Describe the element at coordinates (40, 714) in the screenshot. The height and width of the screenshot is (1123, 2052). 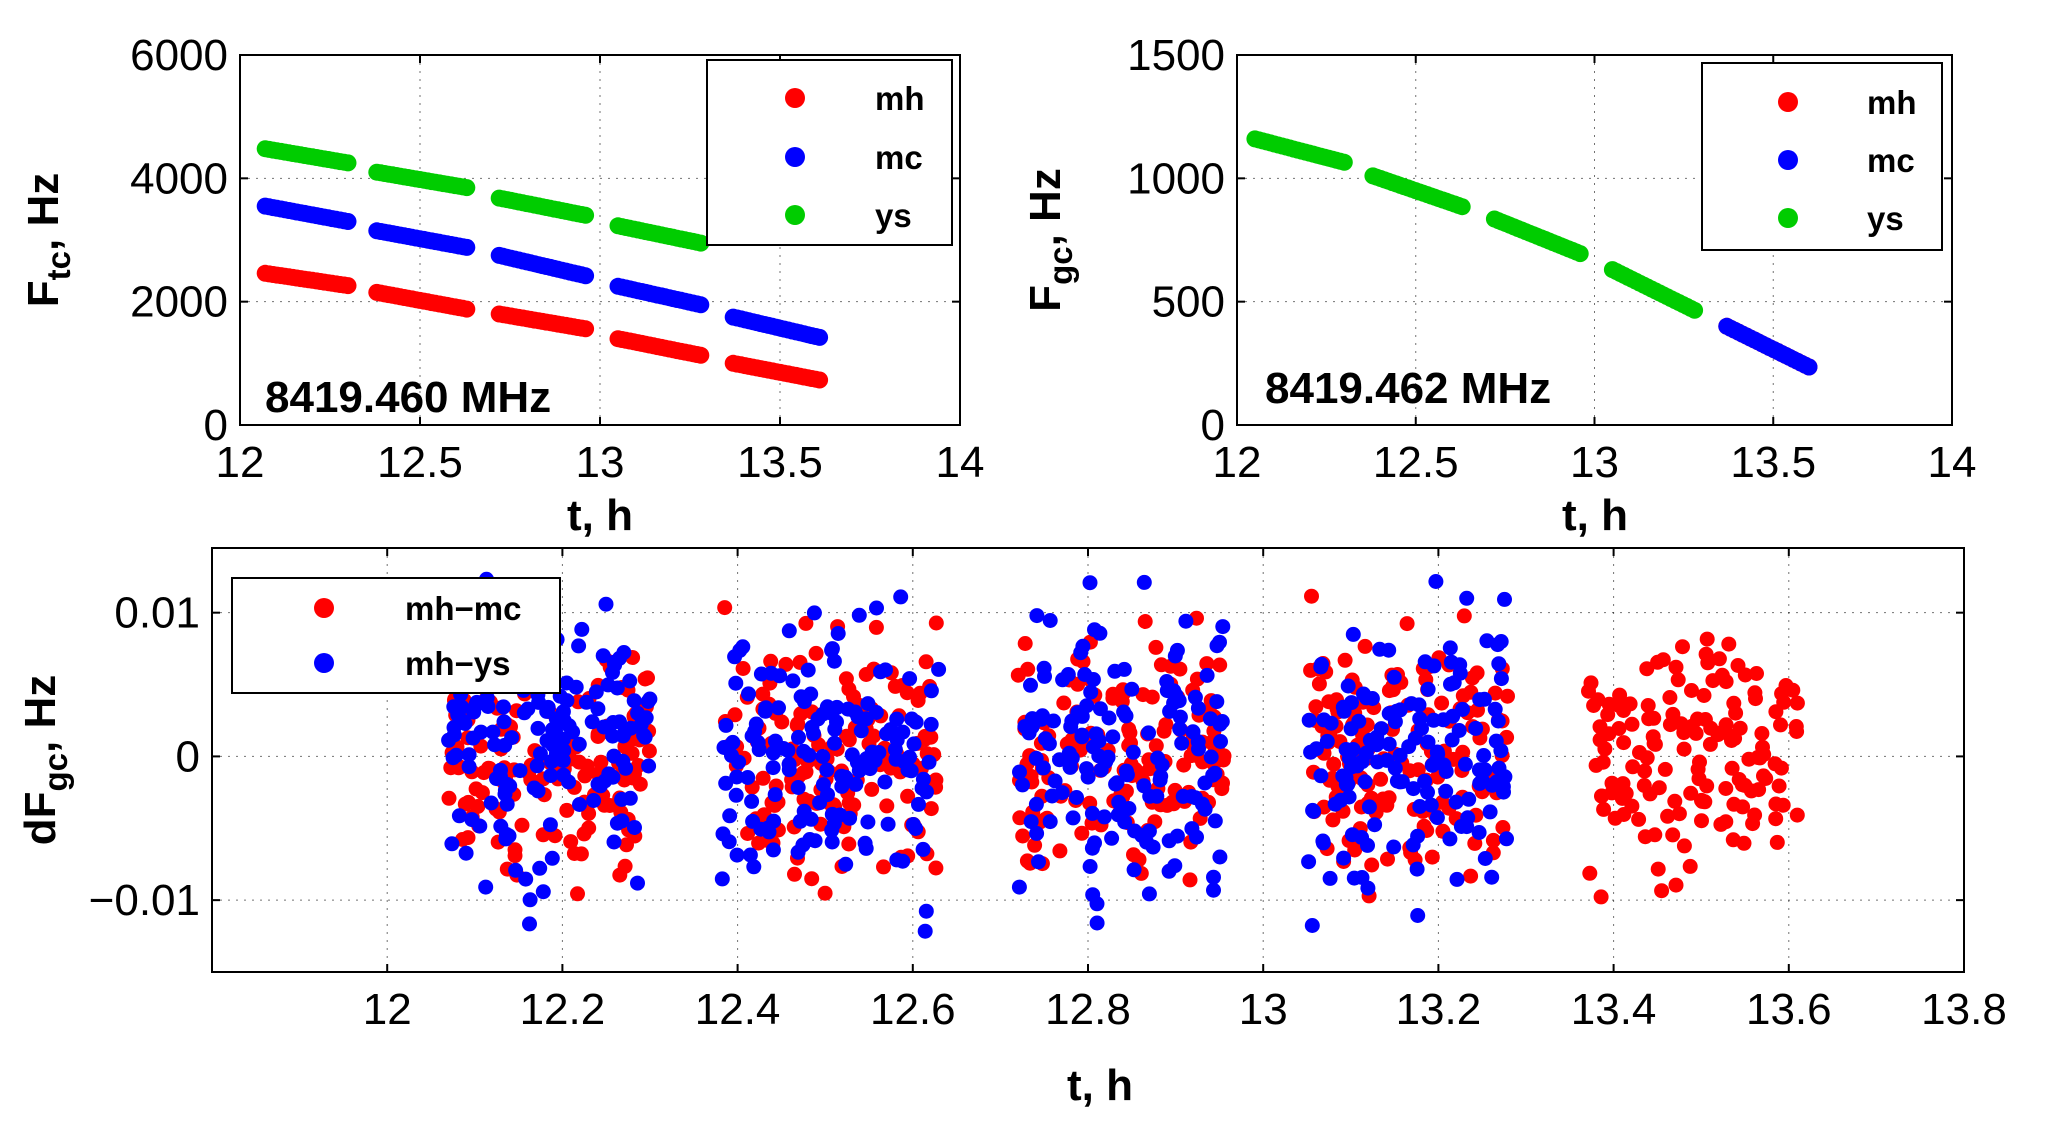
I see `ylabel-unit: , Hz` at that location.